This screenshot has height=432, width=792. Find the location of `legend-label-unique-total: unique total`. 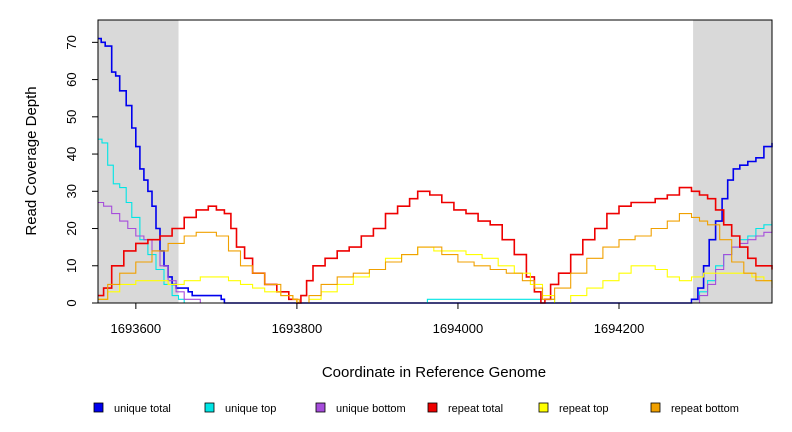

legend-label-unique-total: unique total is located at coordinates (142, 409).